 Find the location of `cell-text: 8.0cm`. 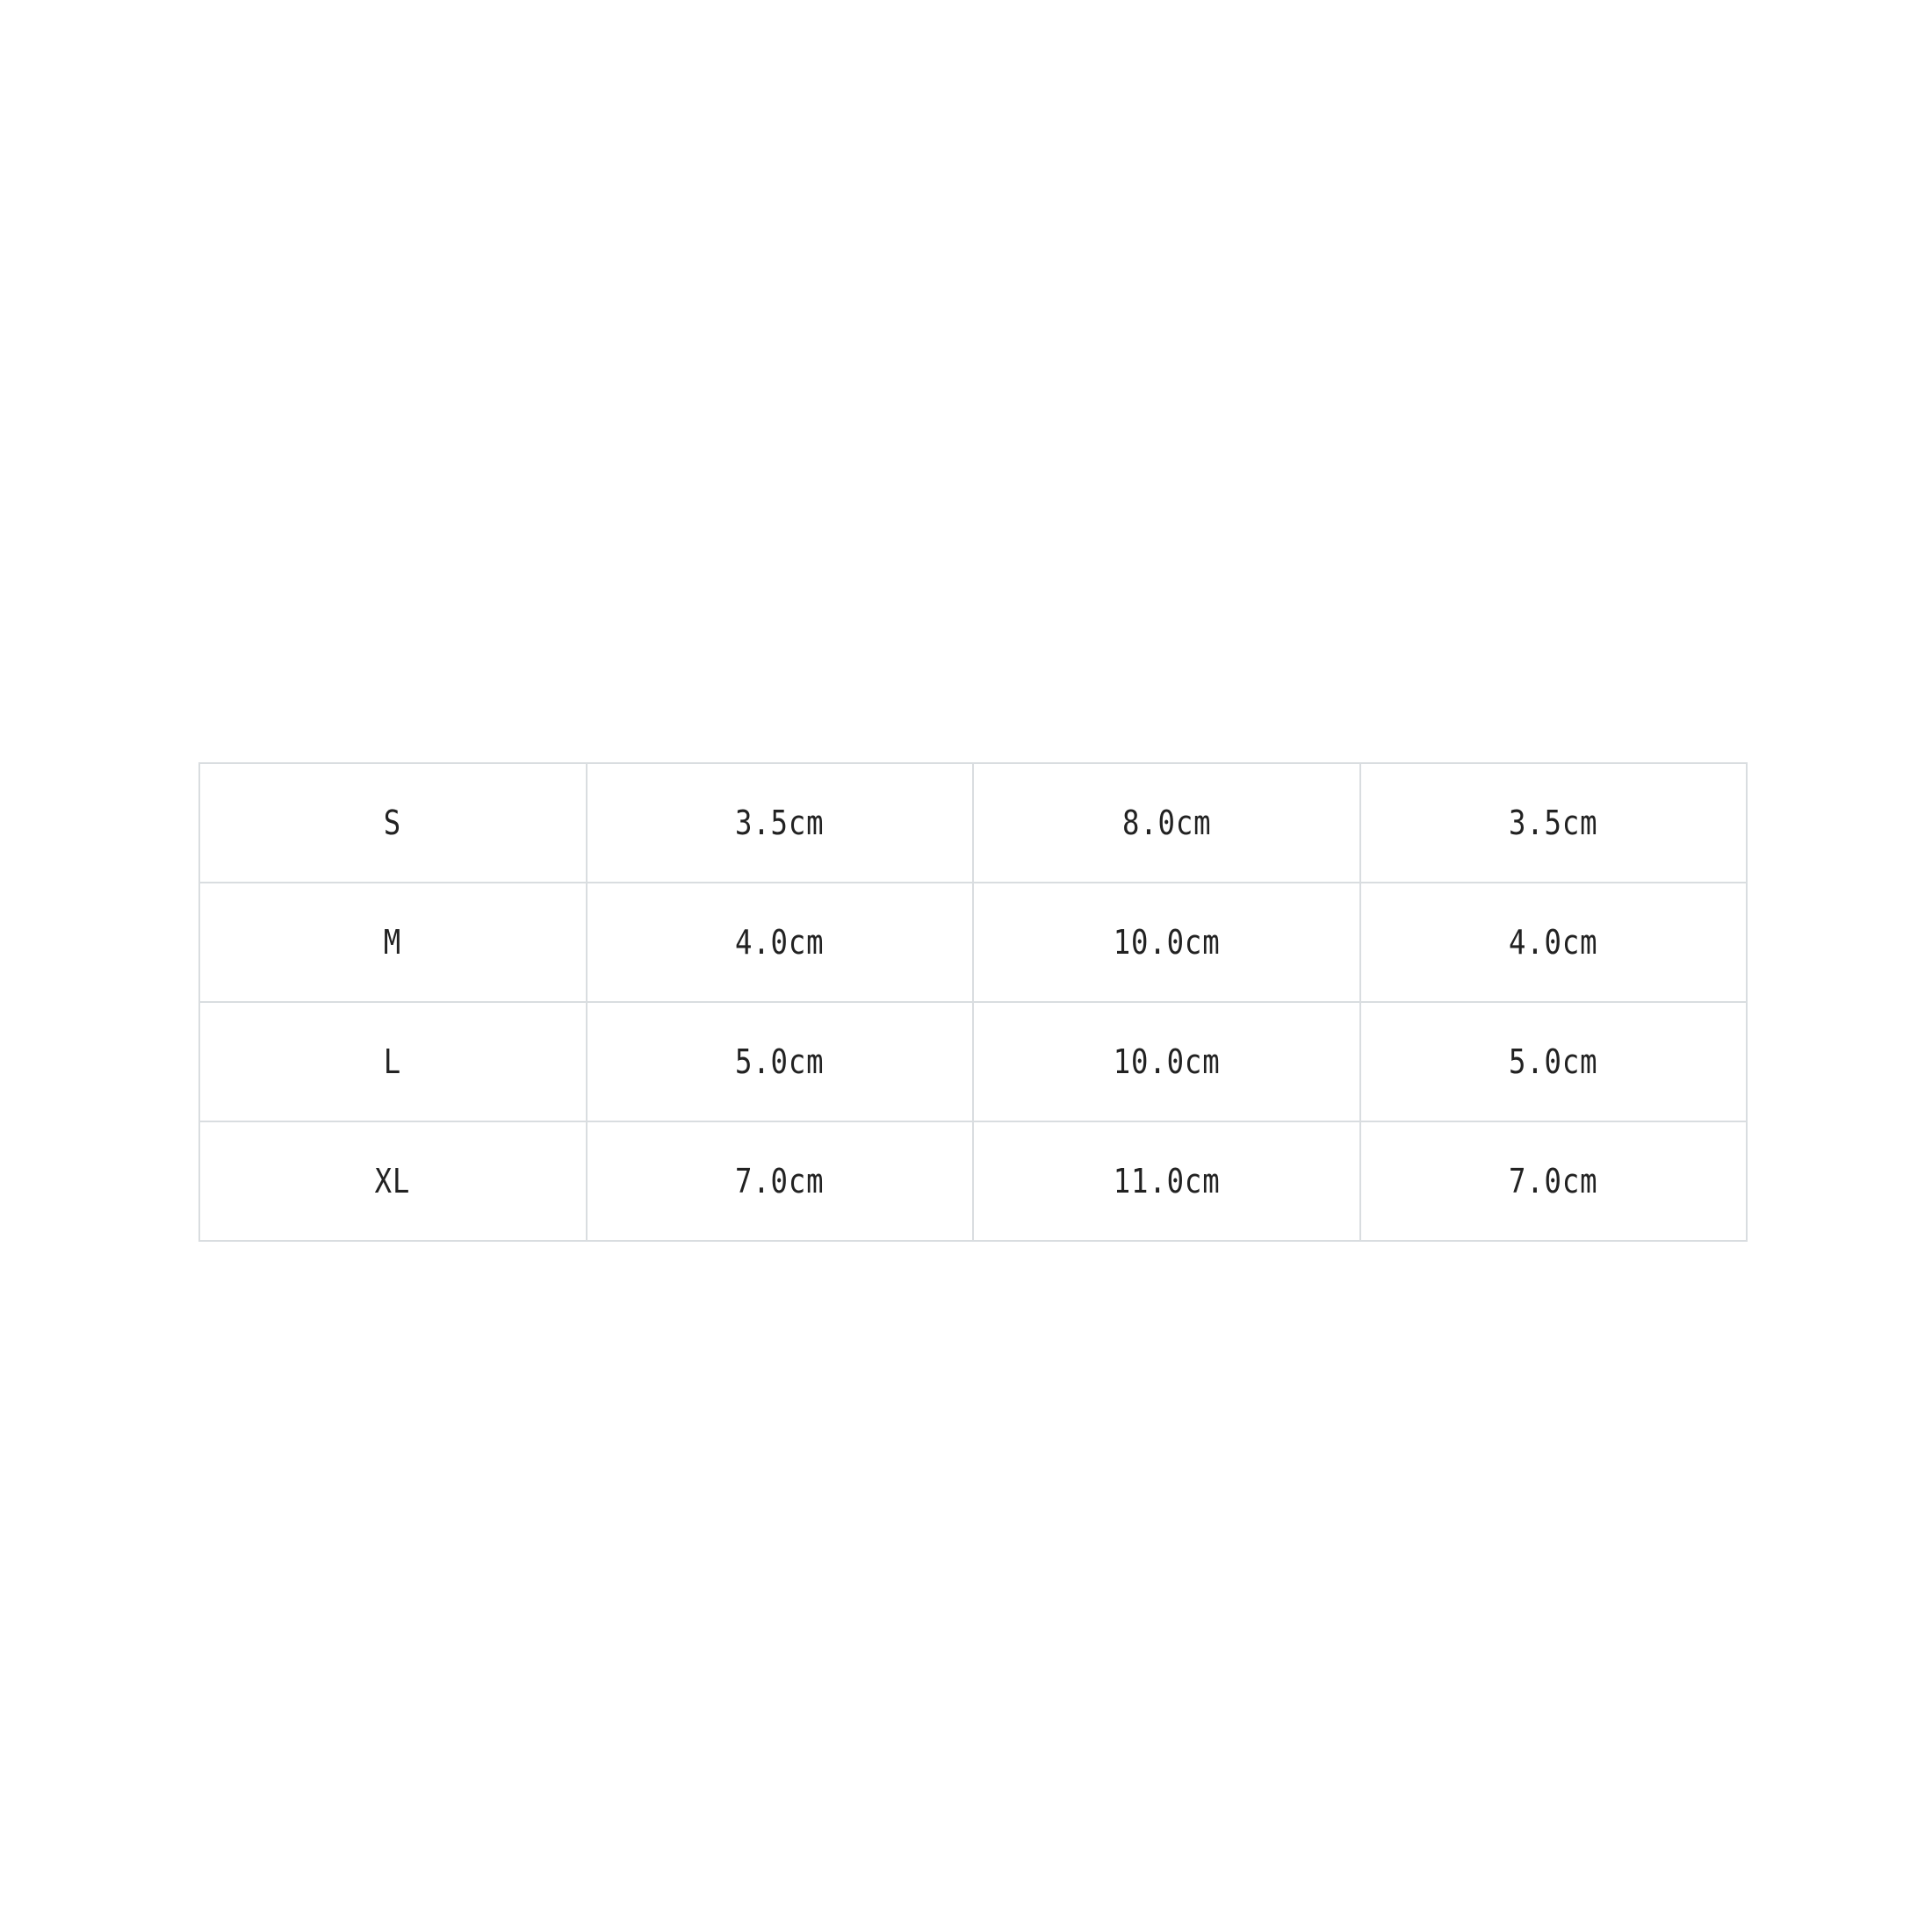

cell-text: 8.0cm is located at coordinates (1166, 823).